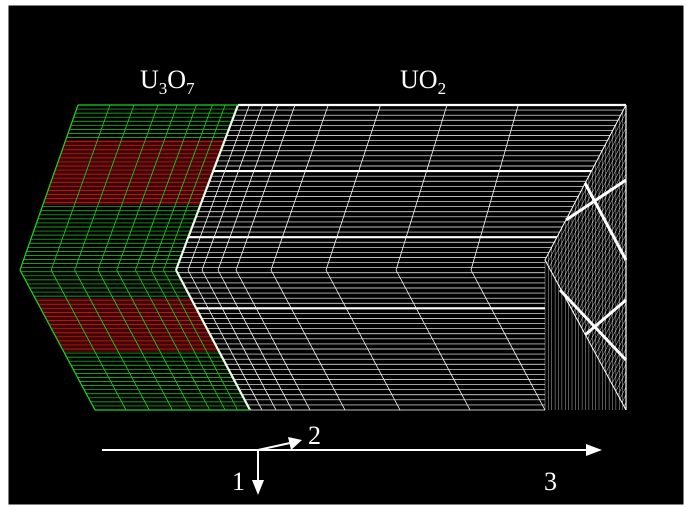  I want to click on axis-2-label: 2, so click(314, 435).